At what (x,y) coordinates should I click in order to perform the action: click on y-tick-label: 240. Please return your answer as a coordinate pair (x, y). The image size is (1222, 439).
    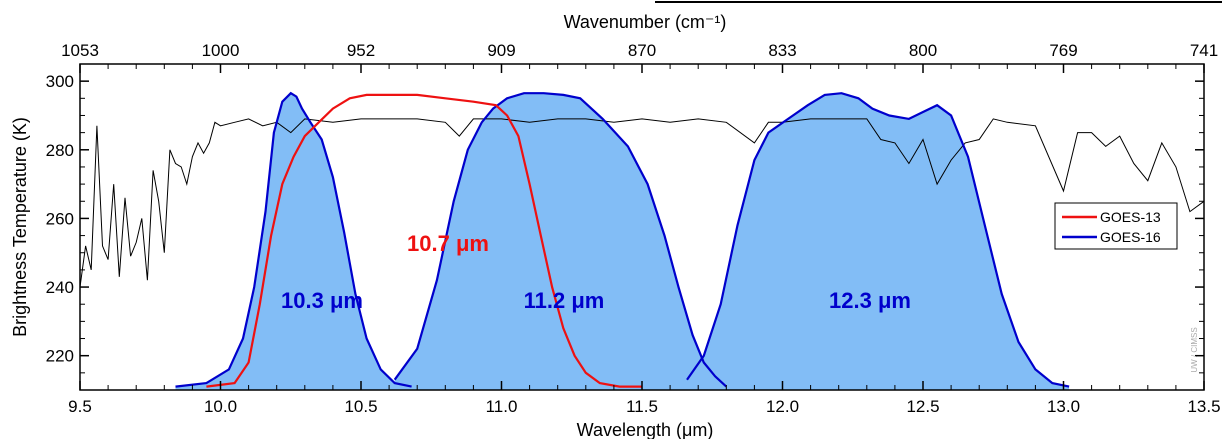
    Looking at the image, I should click on (60, 287).